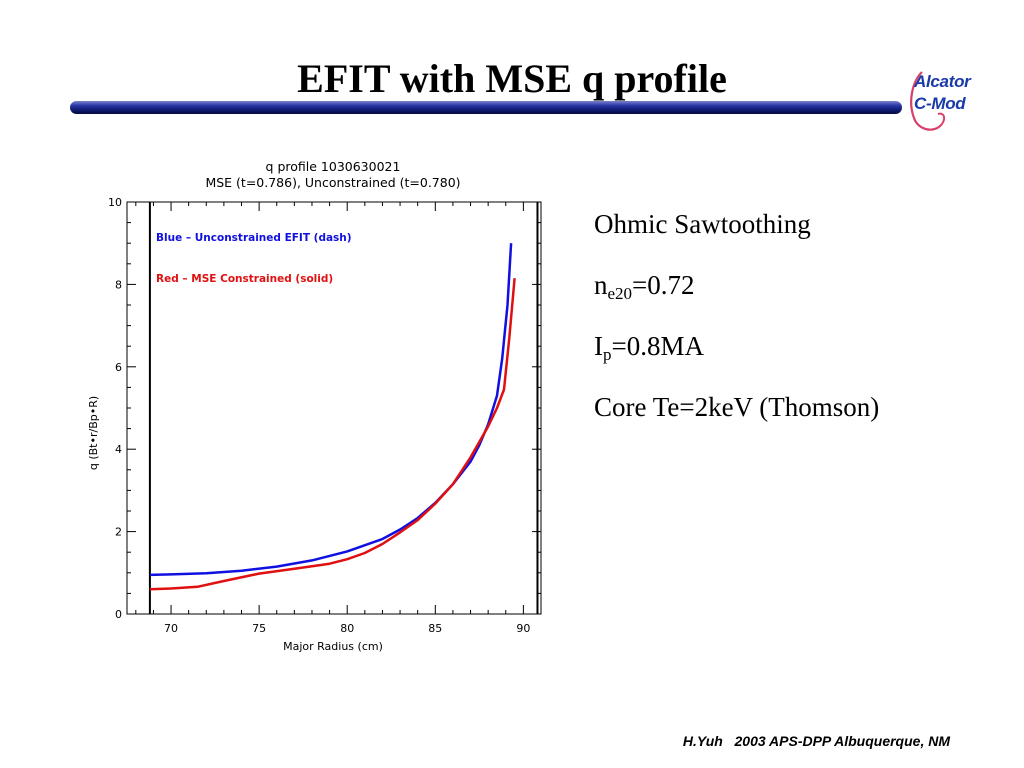 This screenshot has width=1024, height=768. Describe the element at coordinates (804, 347) in the screenshot. I see `note-current: Ip=0.8MA` at that location.